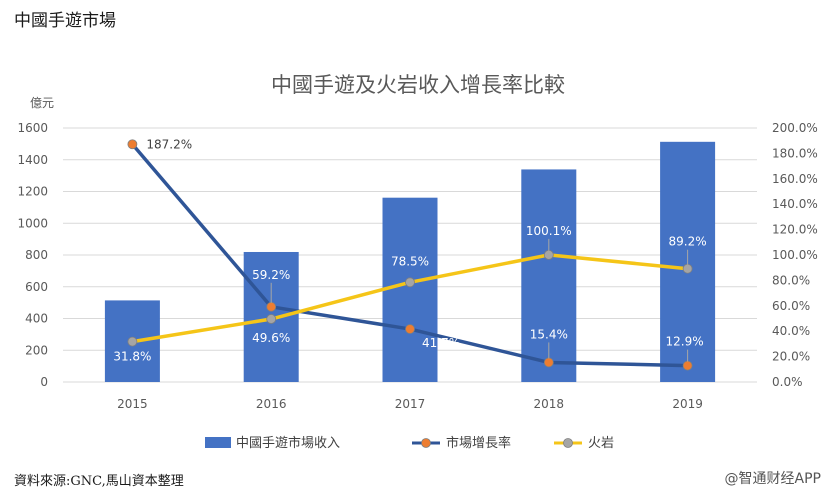  What do you see at coordinates (169, 144) in the screenshot?
I see `data-label-series-0-2015: 187.2%` at bounding box center [169, 144].